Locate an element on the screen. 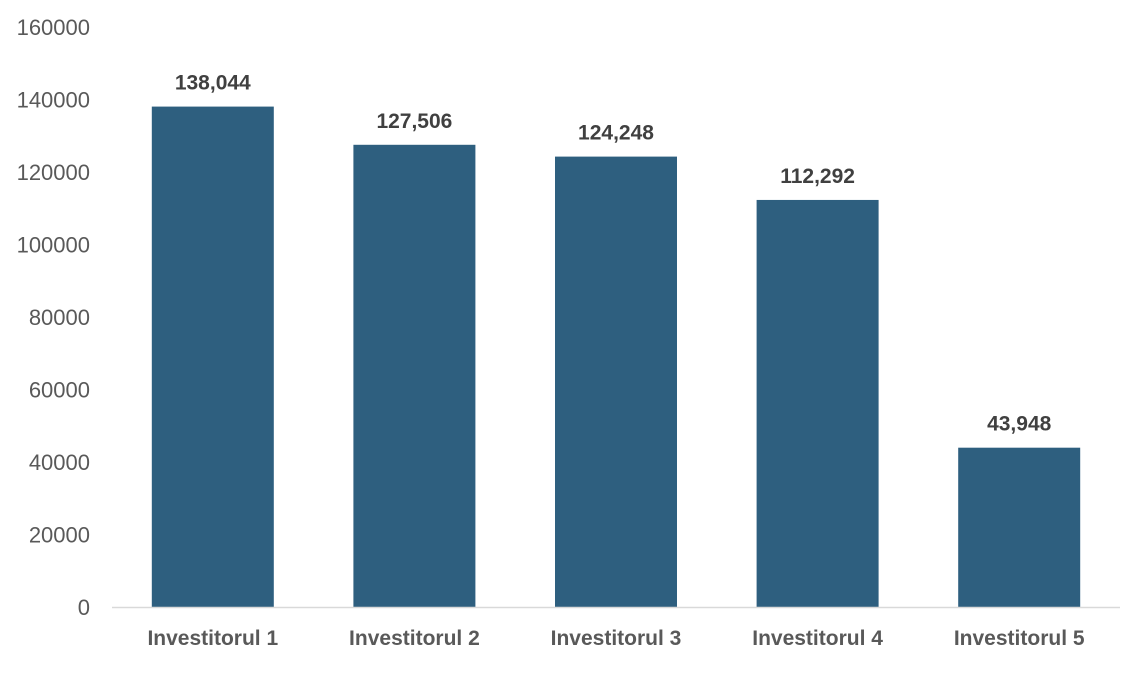 The height and width of the screenshot is (676, 1140). y-tick-label: 20000 is located at coordinates (59, 535).